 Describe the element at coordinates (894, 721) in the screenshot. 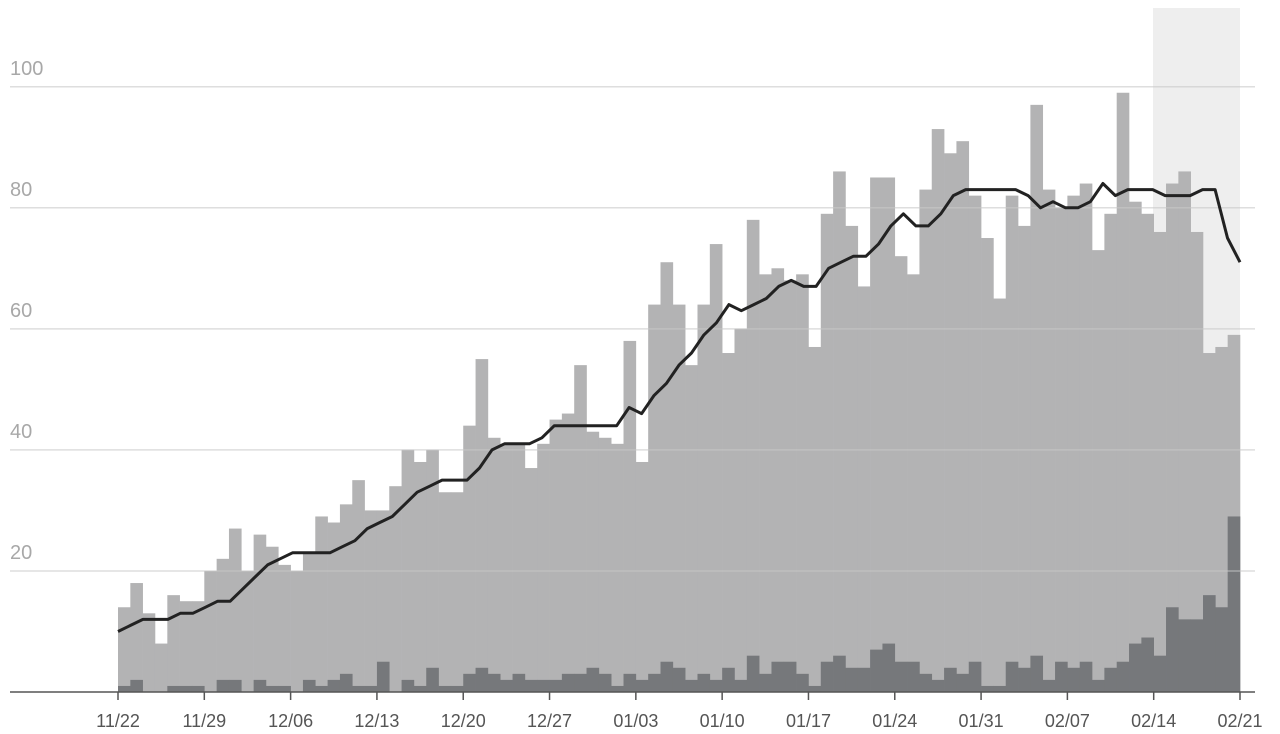

I see `x-tick-label: 01/24` at that location.